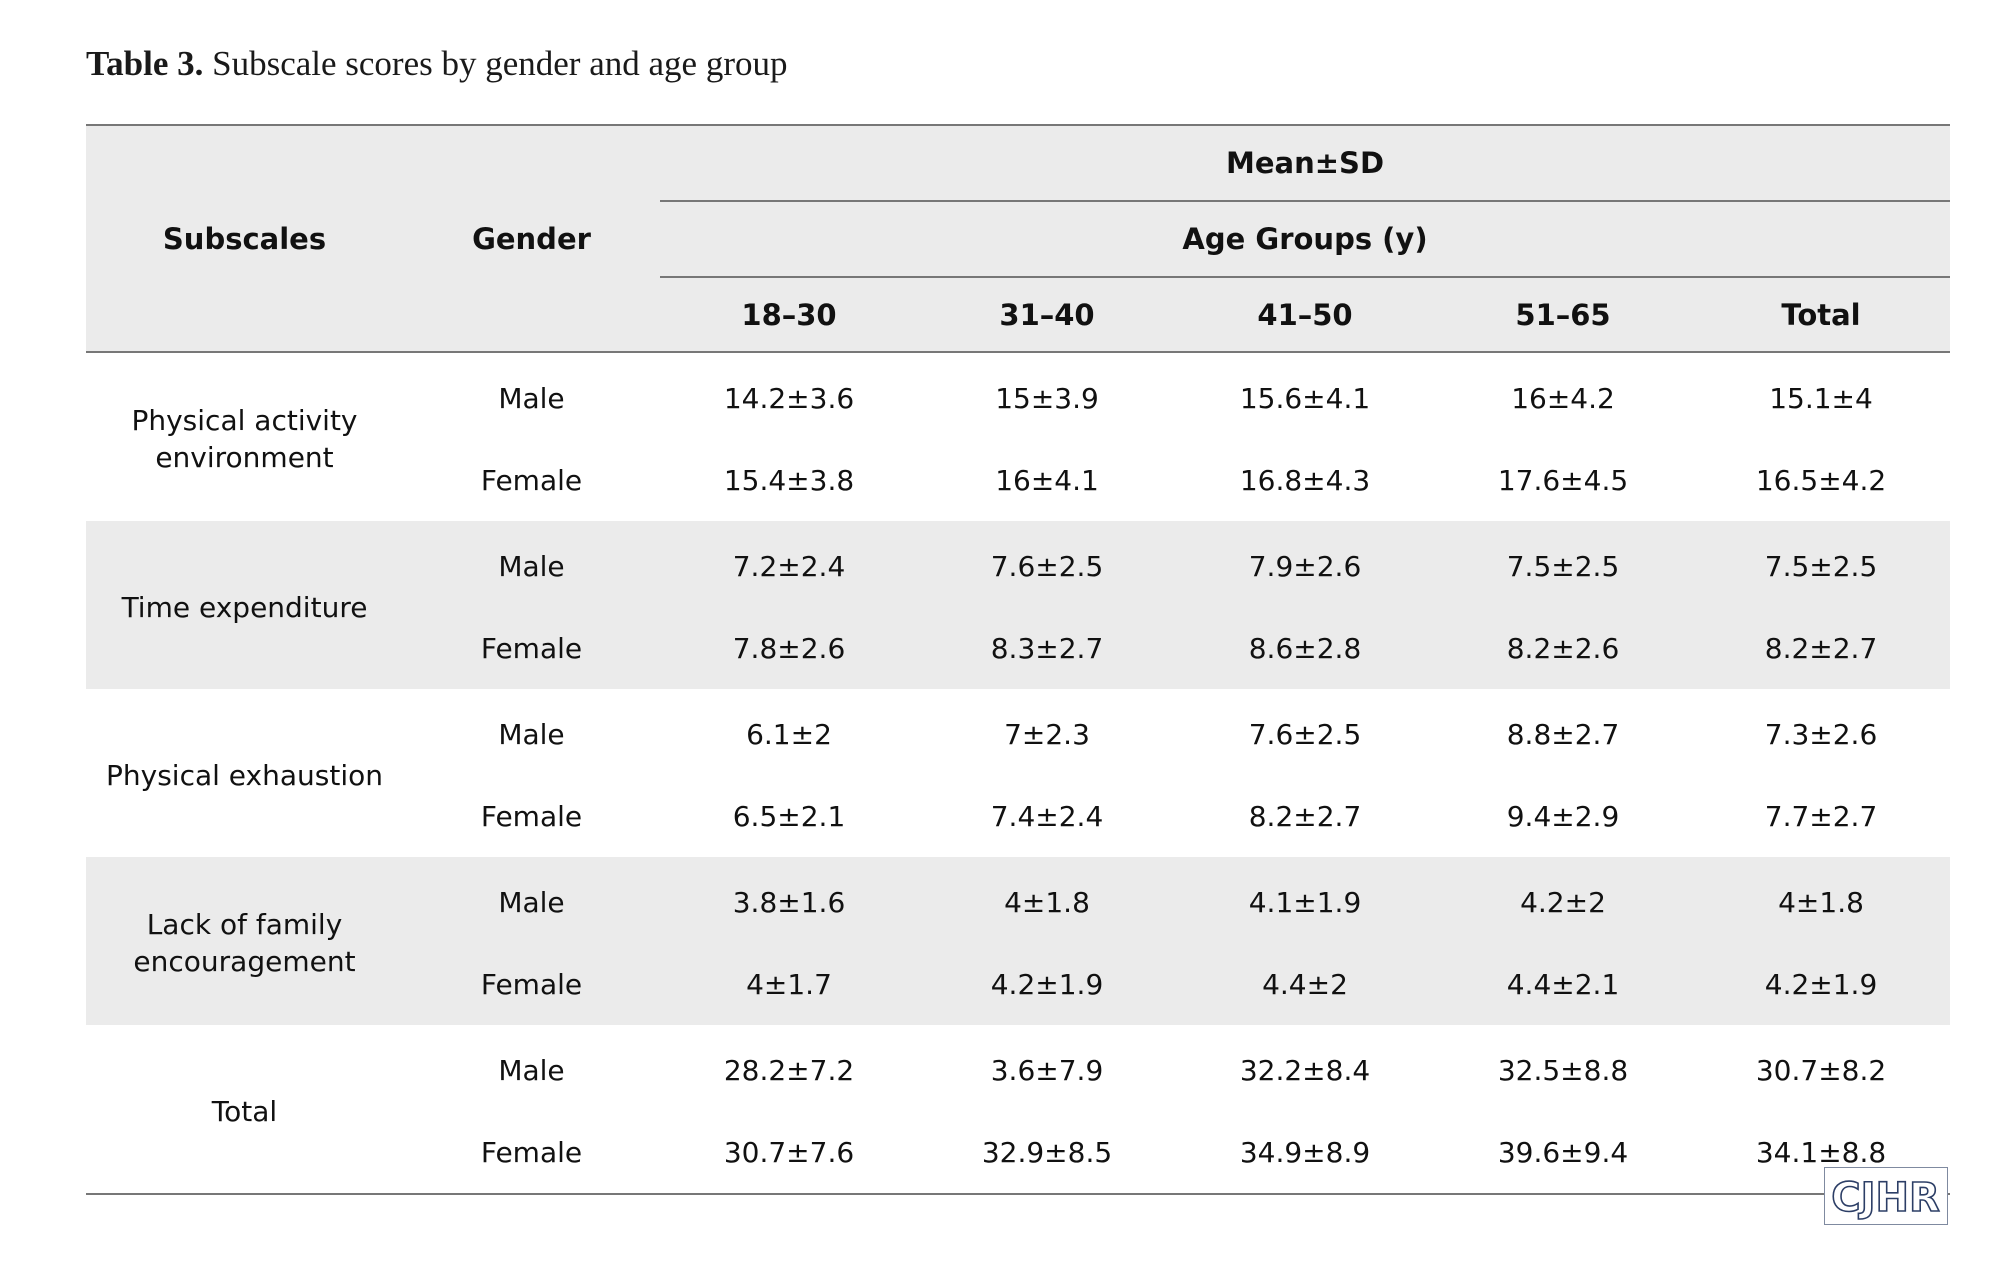 The image size is (2000, 1268). I want to click on cell-lack-of-family-encouragement-female-18-30: 4±1.7, so click(789, 984).